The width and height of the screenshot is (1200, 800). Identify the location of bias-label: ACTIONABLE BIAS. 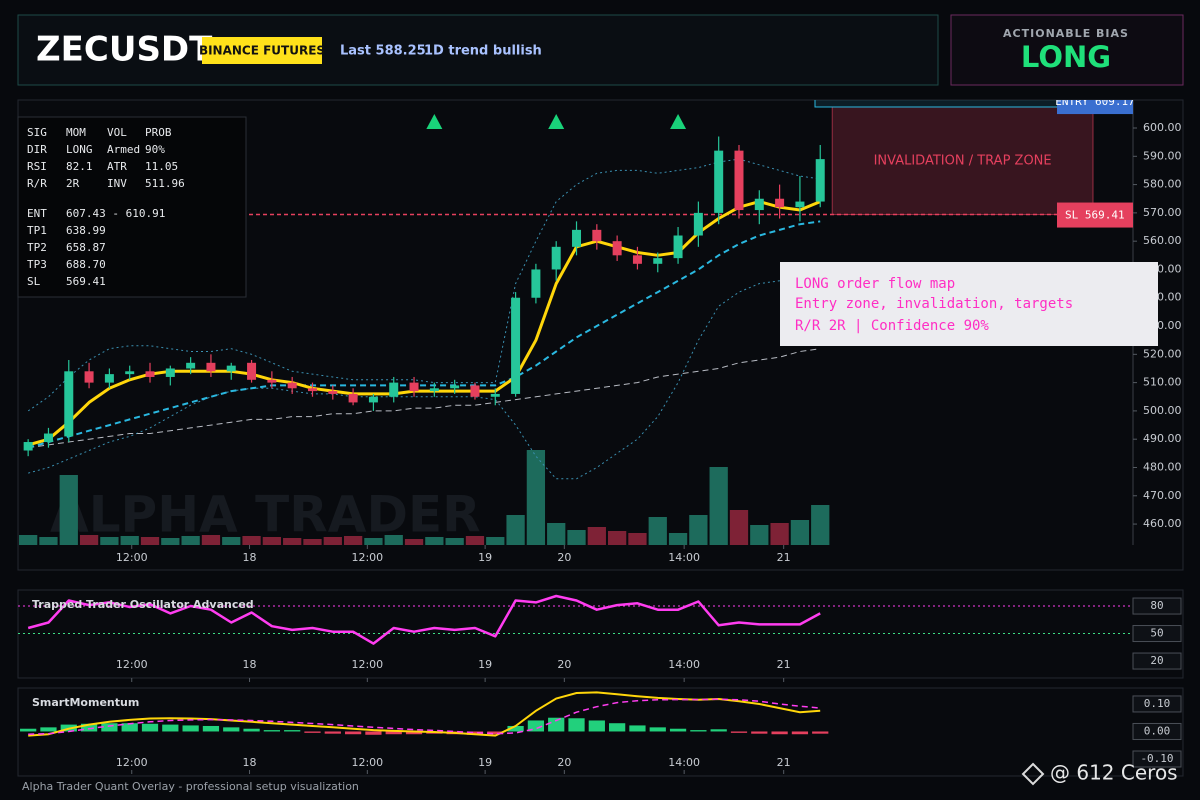
(1066, 33).